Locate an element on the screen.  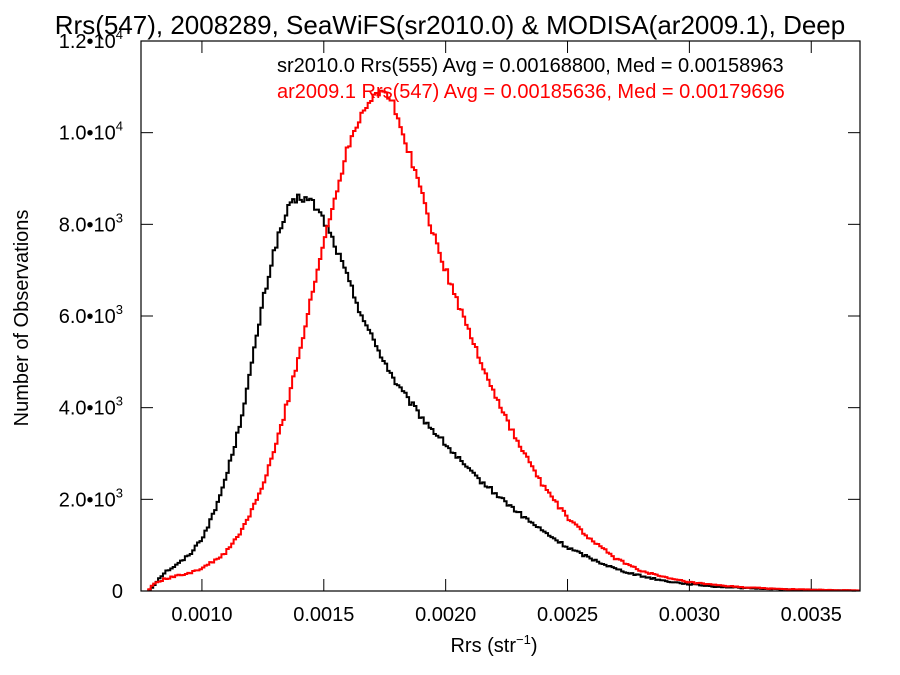
y-tick-label-base: 8.0•10 is located at coordinates (87, 225).